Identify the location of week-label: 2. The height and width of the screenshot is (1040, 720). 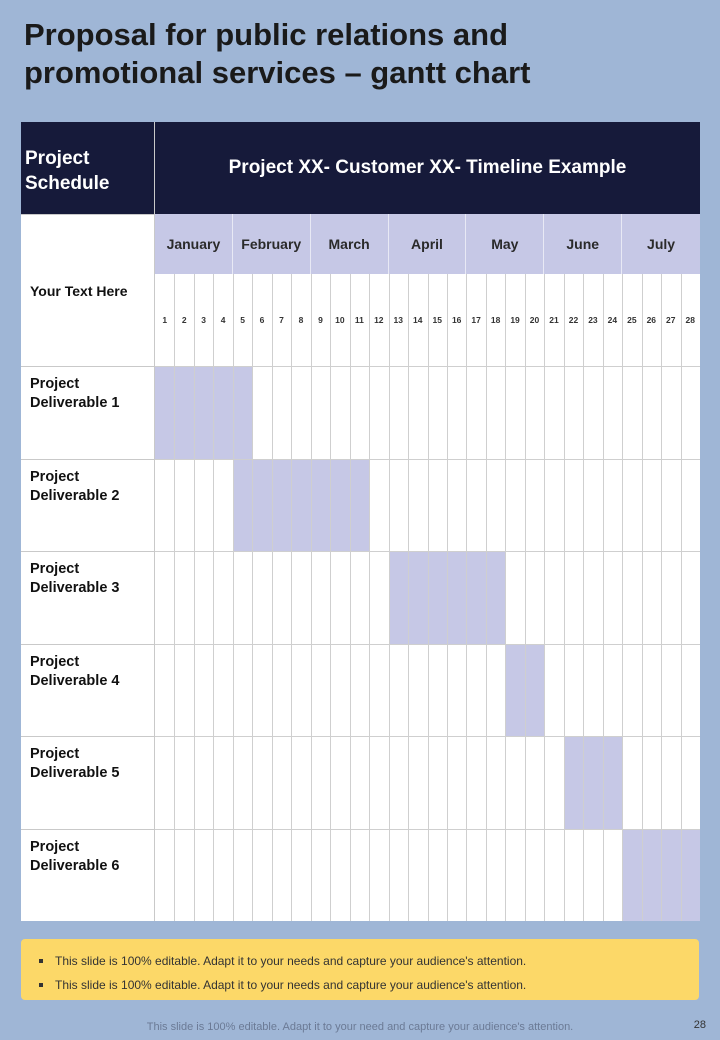
(184, 320).